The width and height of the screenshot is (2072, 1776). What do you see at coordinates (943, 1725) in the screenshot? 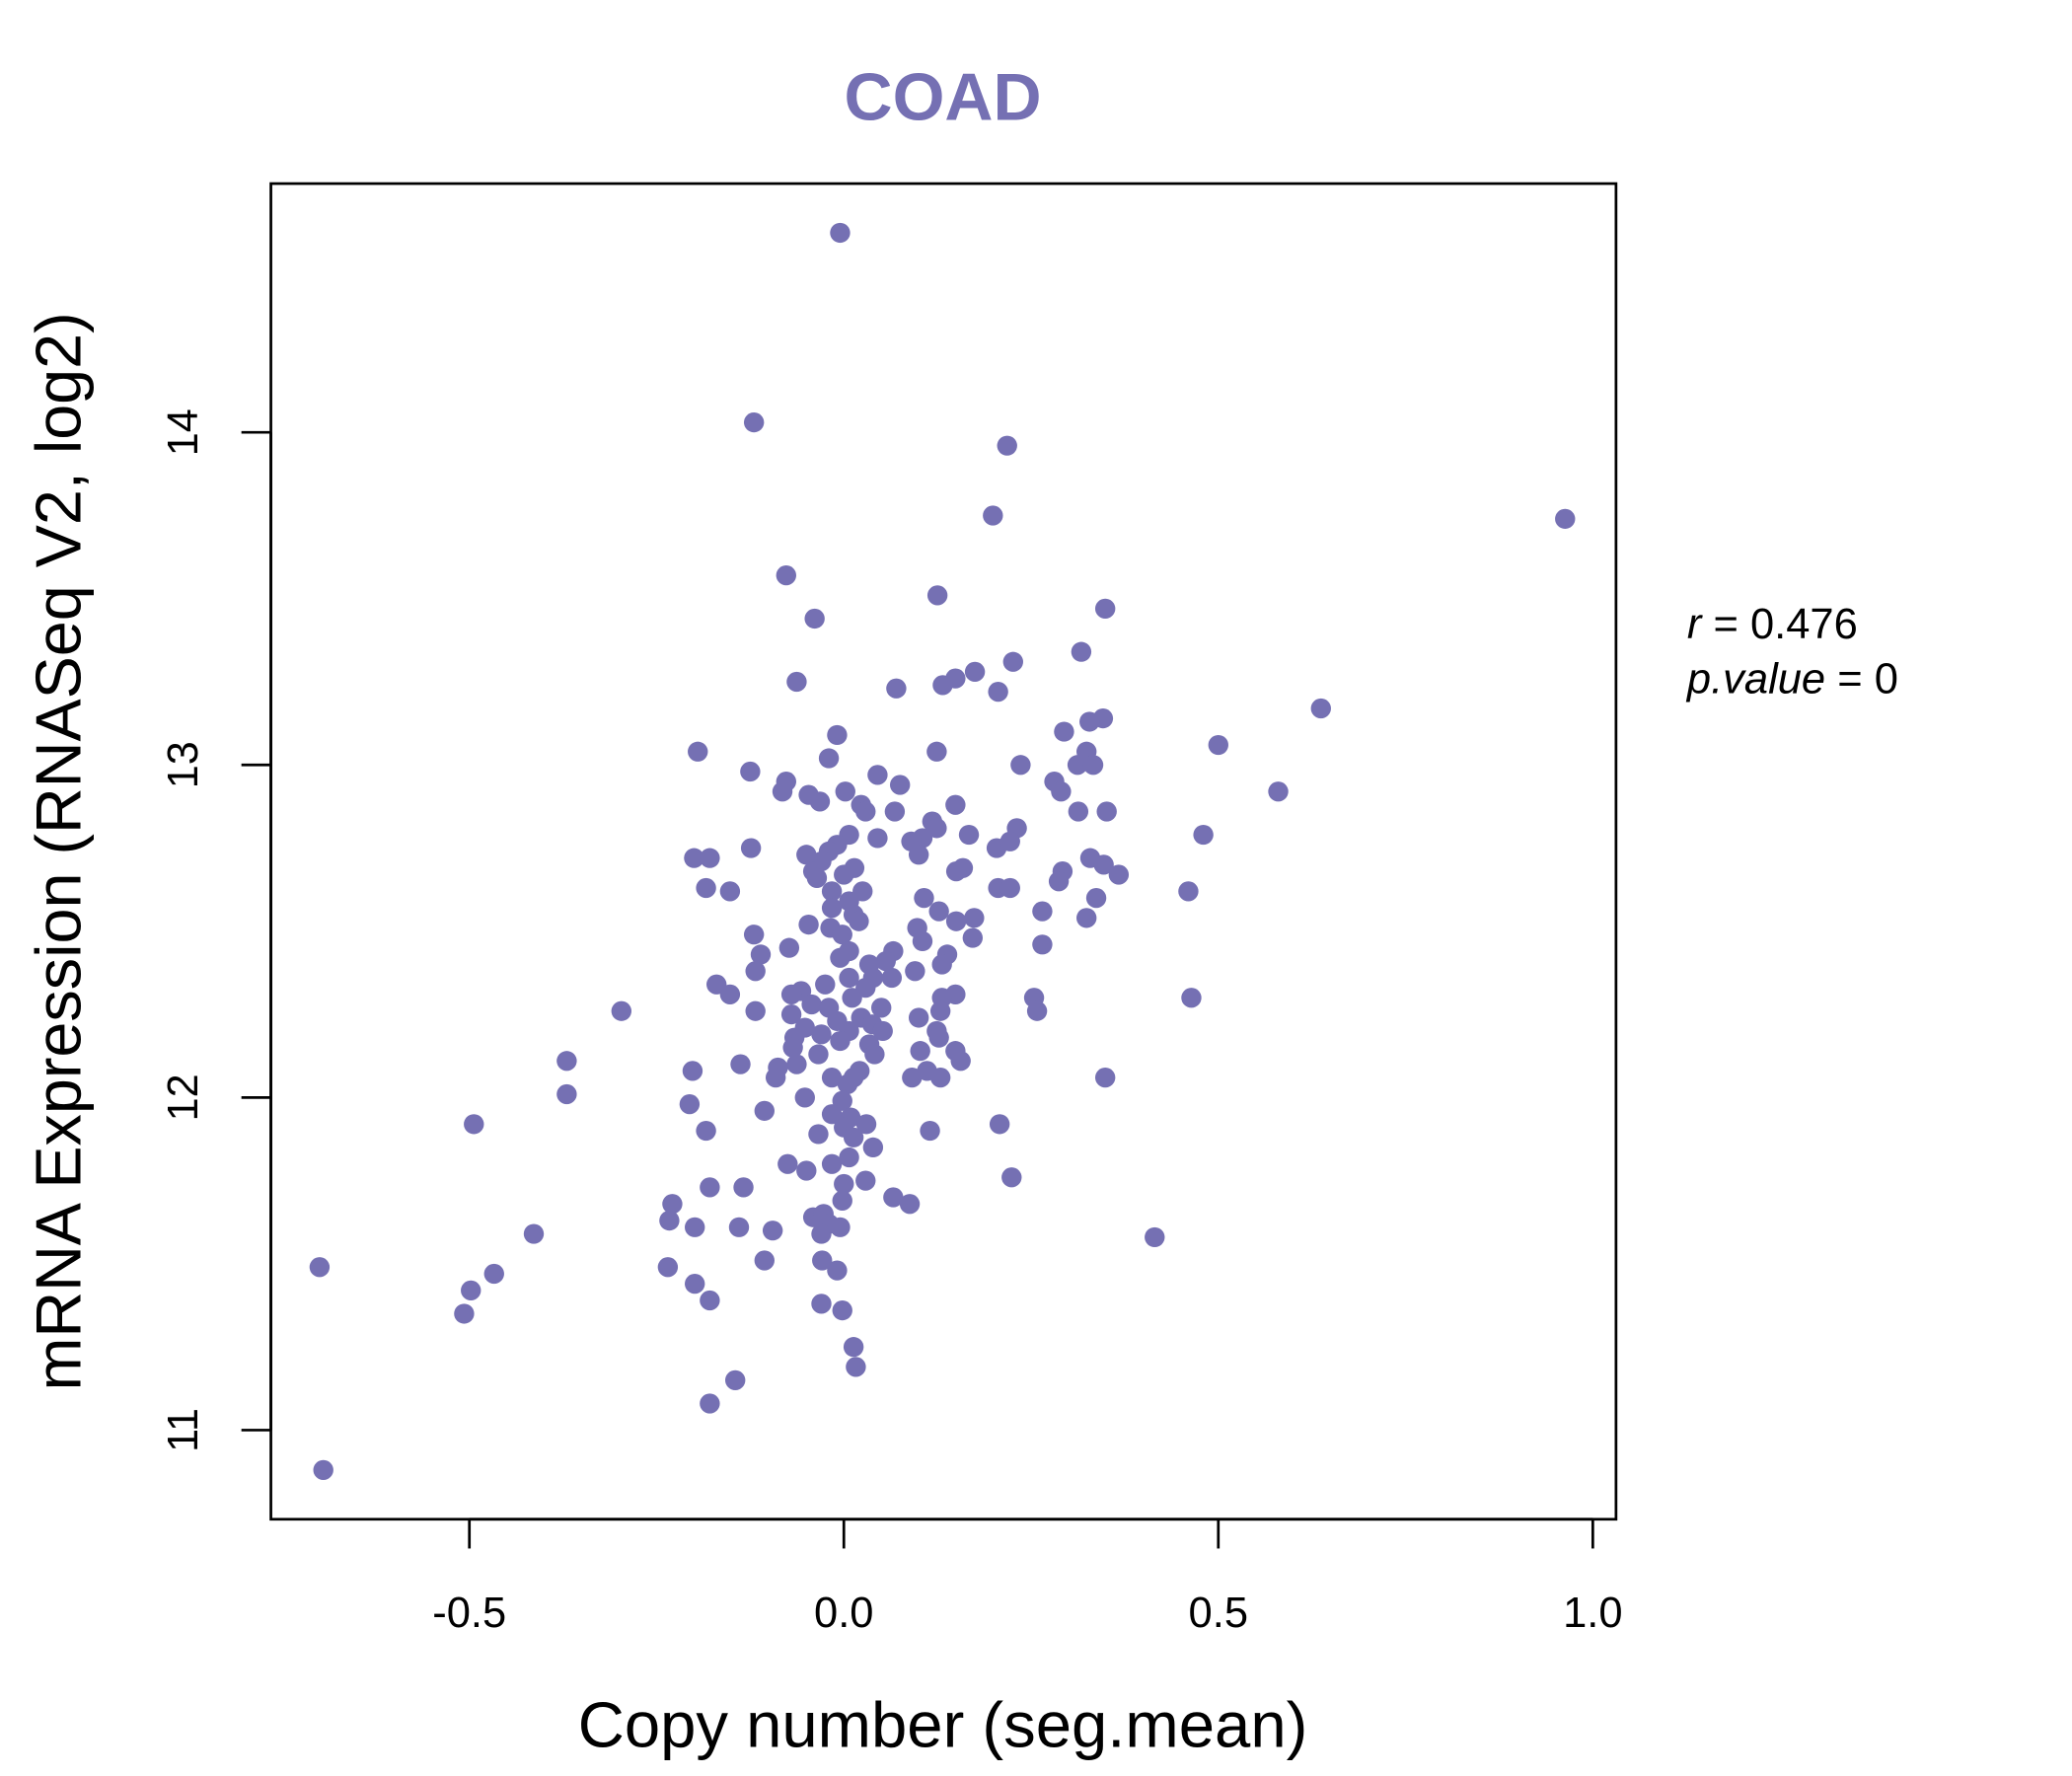
I see `x-axis-label: Copy number (seg.mean)` at bounding box center [943, 1725].